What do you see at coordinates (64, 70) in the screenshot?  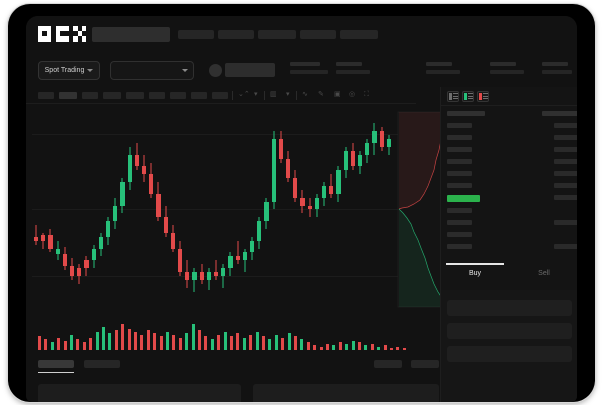 I see `market-type-label: Spot Trading` at bounding box center [64, 70].